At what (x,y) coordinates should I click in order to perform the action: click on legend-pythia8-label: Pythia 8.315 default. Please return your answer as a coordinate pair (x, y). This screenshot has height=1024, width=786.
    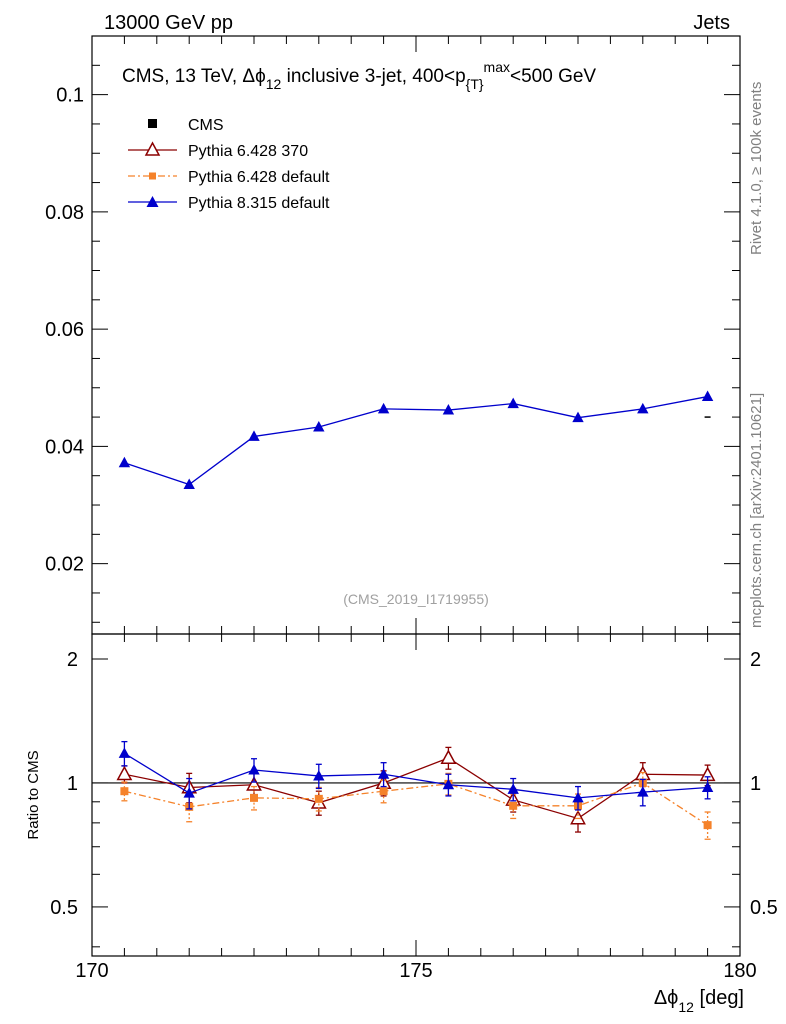
    Looking at the image, I should click on (259, 203).